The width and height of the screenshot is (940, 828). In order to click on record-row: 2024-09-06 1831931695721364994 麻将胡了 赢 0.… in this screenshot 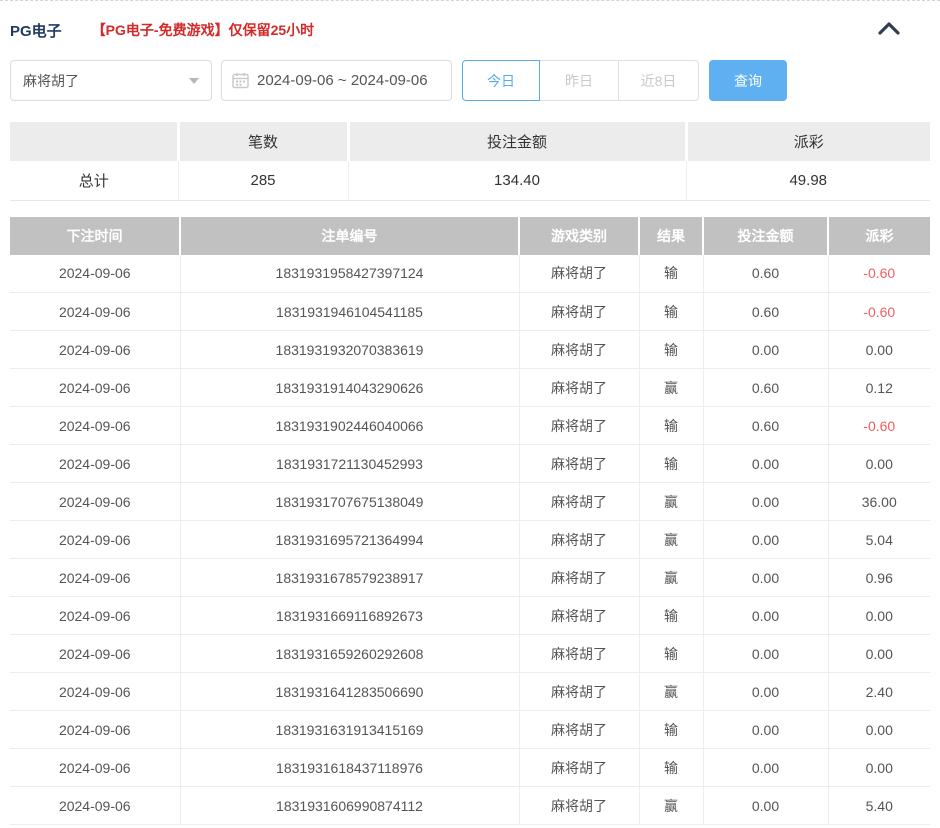, I will do `click(470, 539)`.